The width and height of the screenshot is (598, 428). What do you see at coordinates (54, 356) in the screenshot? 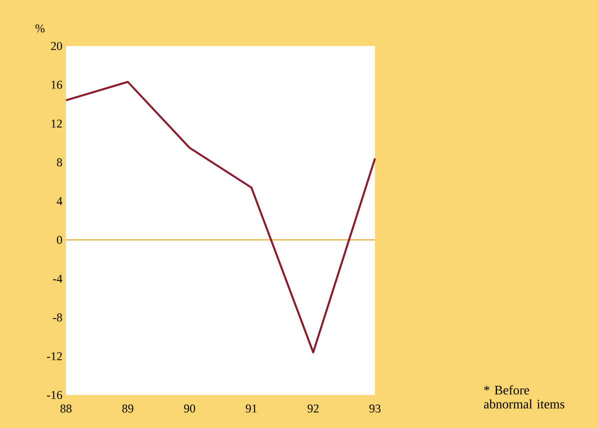
I see `y-tick-label: -12` at bounding box center [54, 356].